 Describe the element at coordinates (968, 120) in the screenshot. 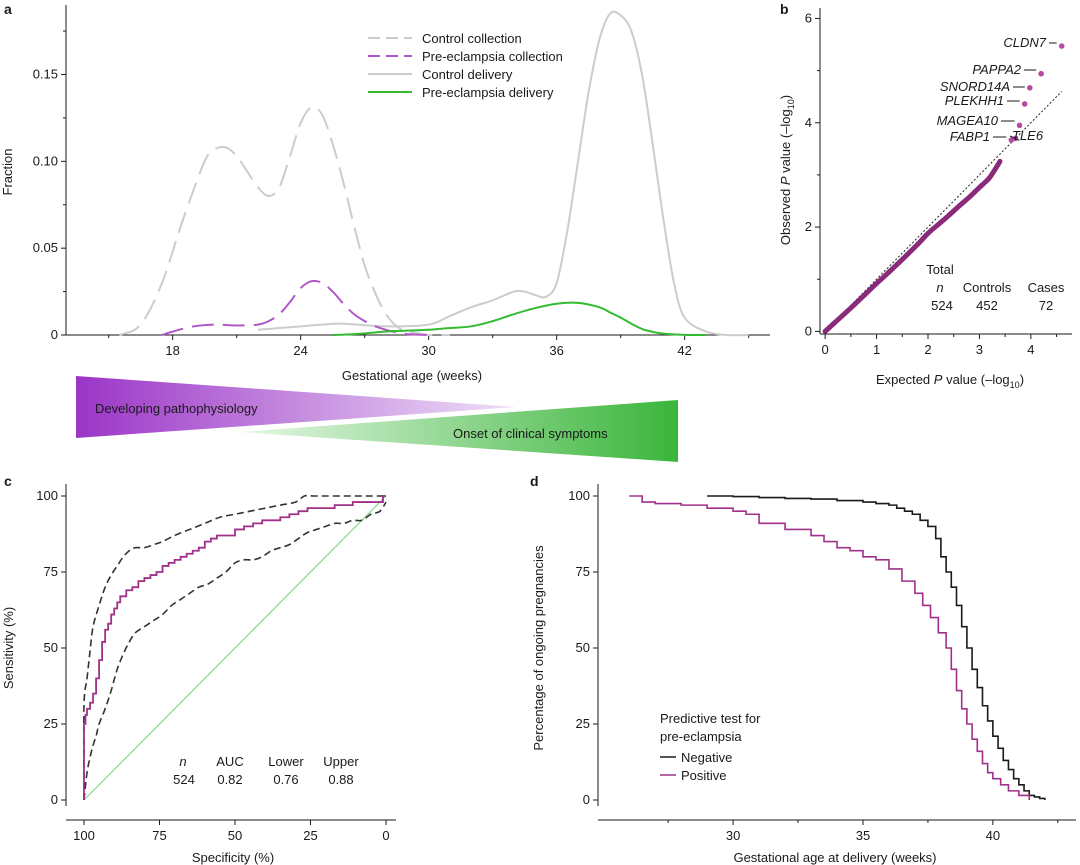

I see `gene-label-magea10: MAGEA10` at that location.